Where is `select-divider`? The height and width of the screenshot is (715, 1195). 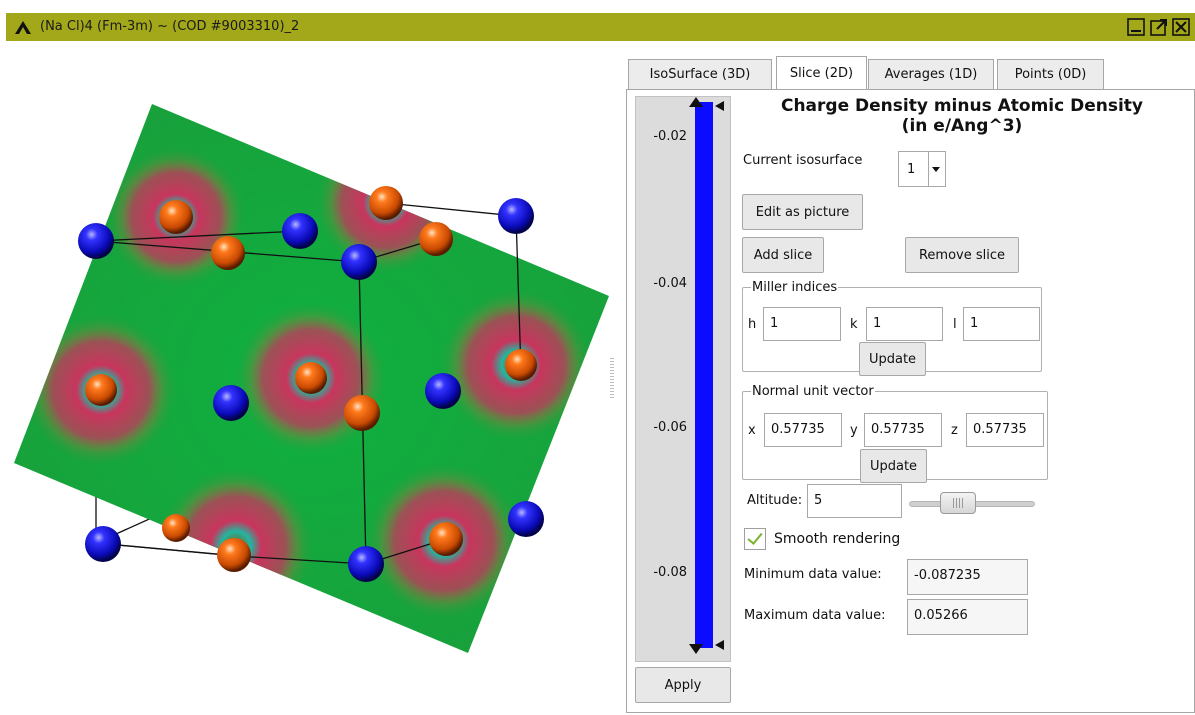
select-divider is located at coordinates (928, 169).